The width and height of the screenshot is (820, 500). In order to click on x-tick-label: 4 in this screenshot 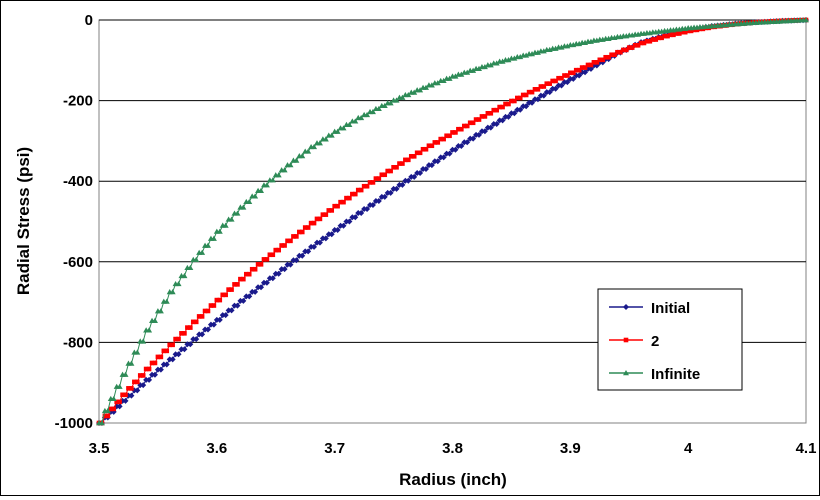, I will do `click(688, 448)`.